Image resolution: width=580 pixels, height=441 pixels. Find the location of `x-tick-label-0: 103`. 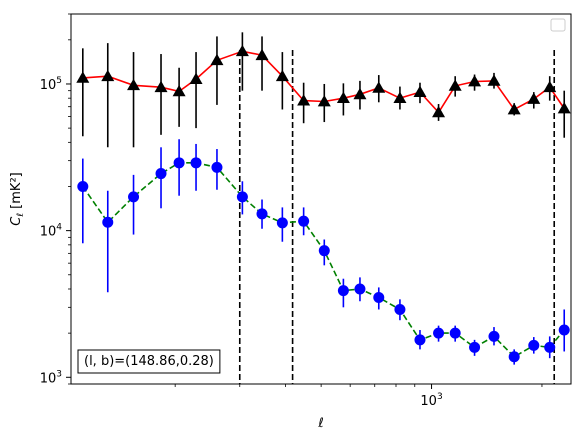

x-tick-label-0: 103 is located at coordinates (431, 400).